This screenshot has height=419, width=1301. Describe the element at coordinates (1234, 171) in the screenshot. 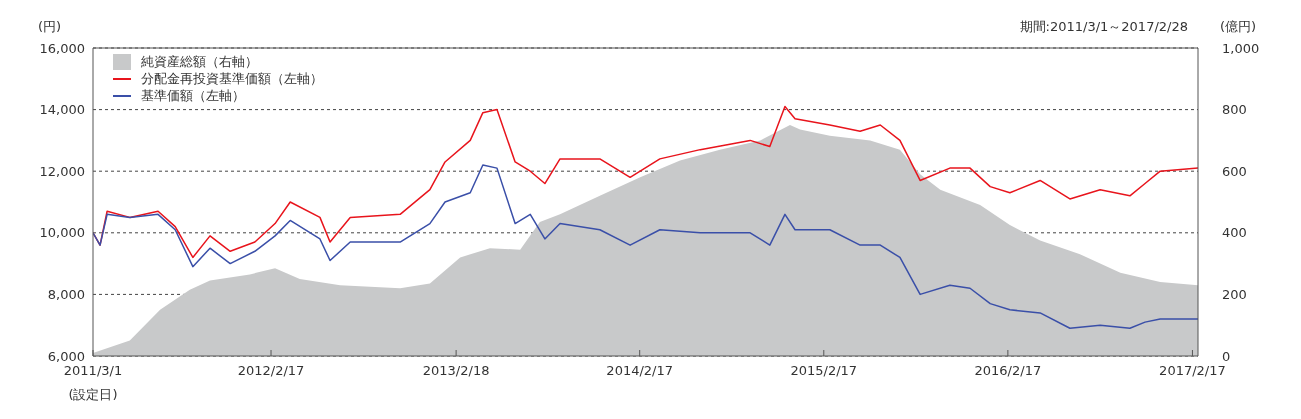

I see `y2-tick-label: 600` at that location.